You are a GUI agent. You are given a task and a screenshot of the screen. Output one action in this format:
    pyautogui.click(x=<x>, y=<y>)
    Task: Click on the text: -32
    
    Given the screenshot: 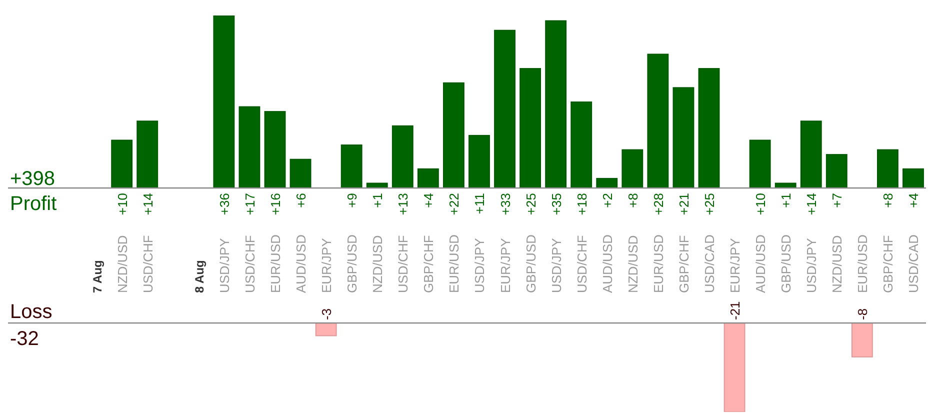 What is the action you would take?
    pyautogui.click(x=24, y=339)
    